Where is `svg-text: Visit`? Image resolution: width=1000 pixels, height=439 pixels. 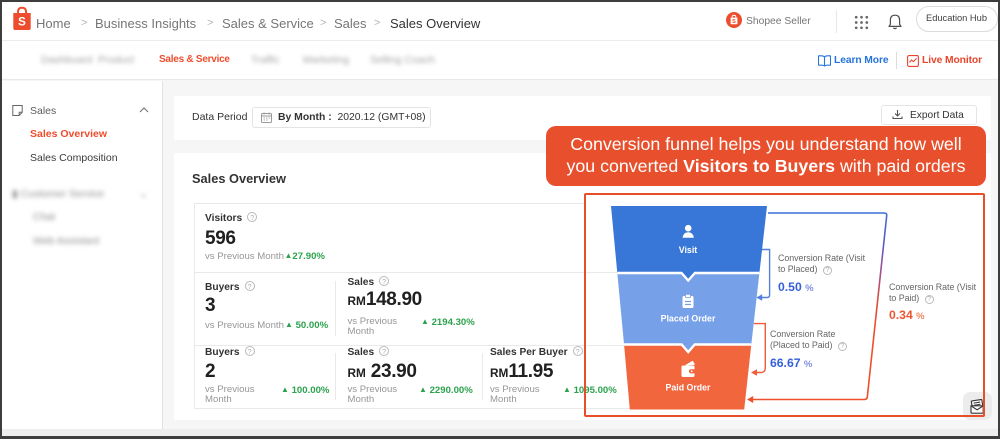 svg-text: Visit is located at coordinates (688, 250).